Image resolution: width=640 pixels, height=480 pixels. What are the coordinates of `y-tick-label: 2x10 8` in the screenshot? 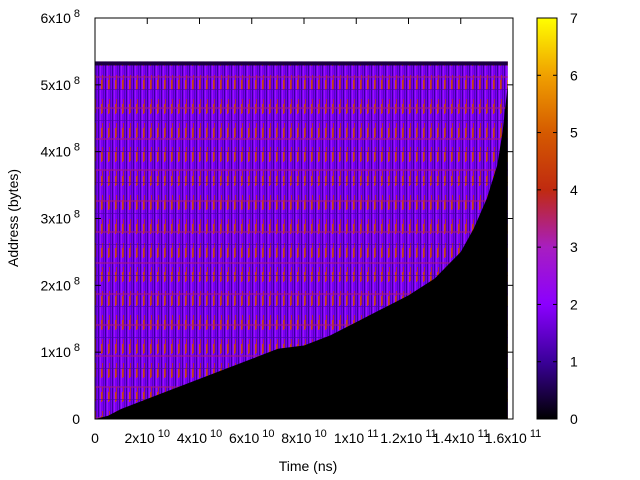 It's located at (60, 284).